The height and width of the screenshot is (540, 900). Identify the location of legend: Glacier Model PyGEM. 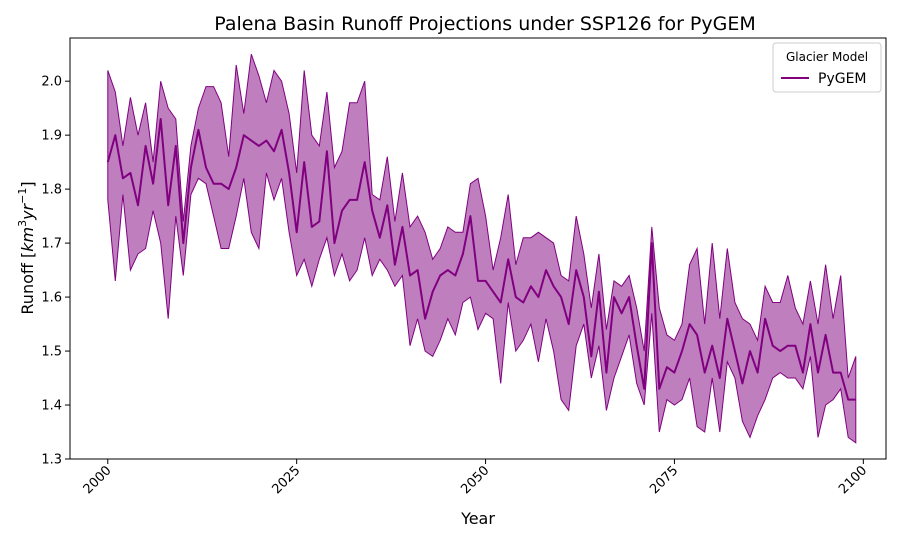
(827, 67).